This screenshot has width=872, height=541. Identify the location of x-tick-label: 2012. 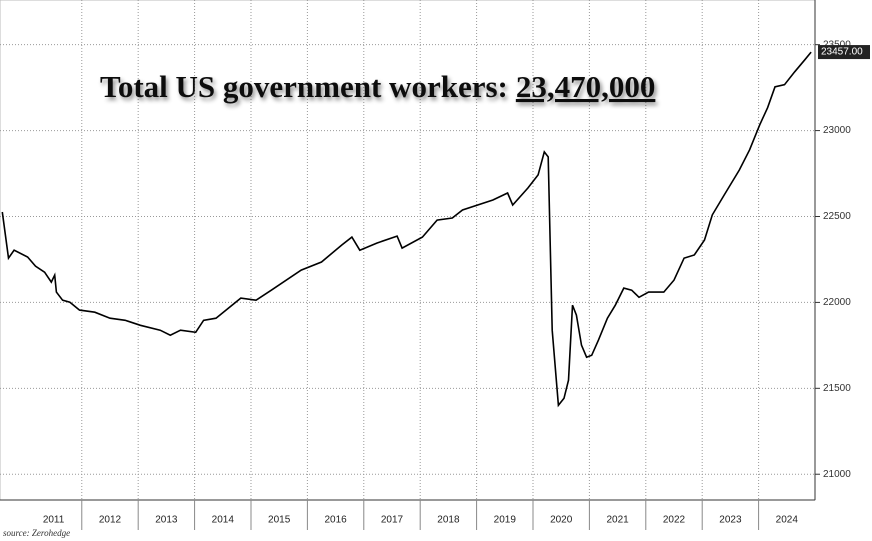
(110, 520).